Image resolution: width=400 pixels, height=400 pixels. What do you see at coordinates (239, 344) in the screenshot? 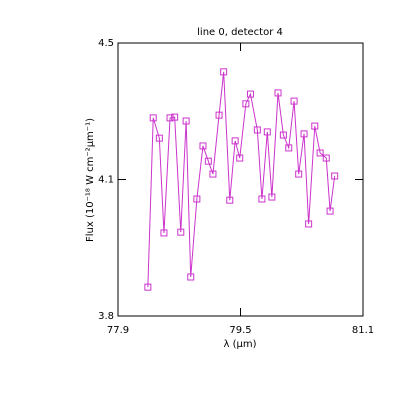
I see `x-axis-label: λ (μm)` at bounding box center [239, 344].